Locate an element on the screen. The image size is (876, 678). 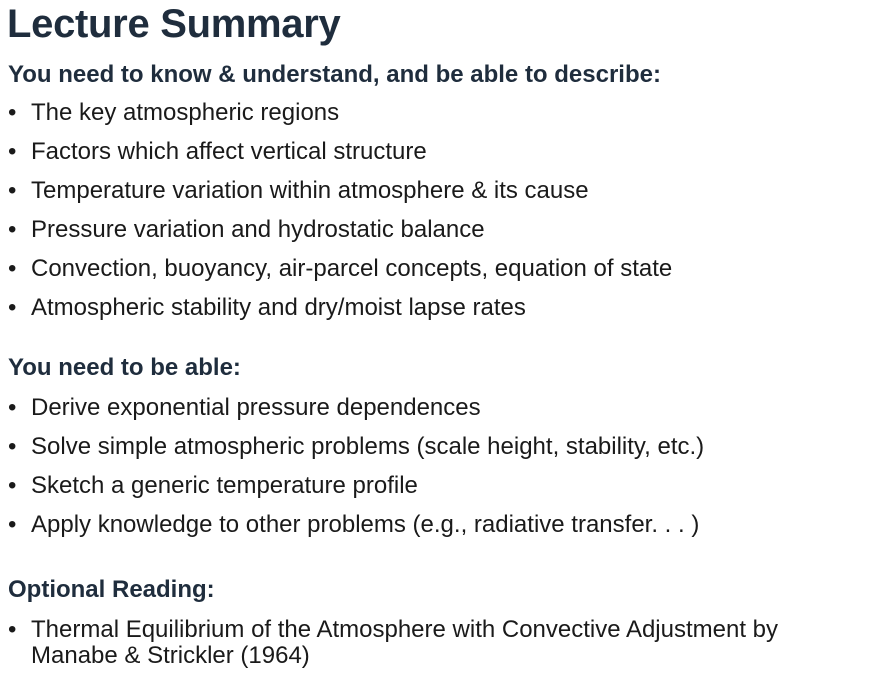
list-item: • Factors which affect vertical structure is located at coordinates (340, 151).